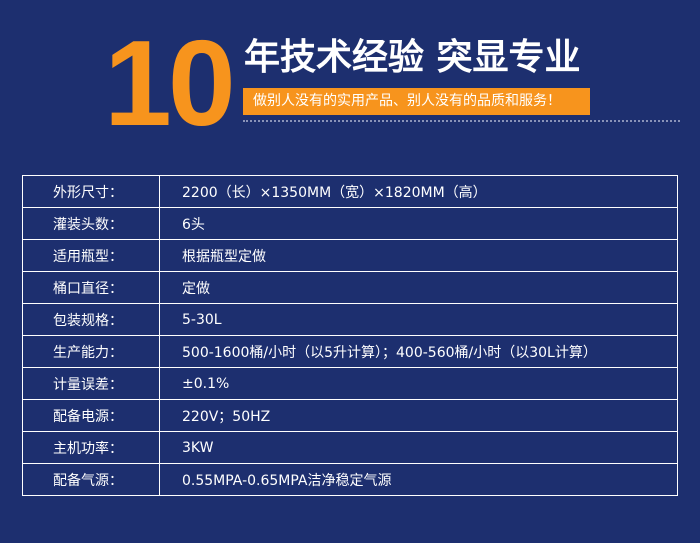 This screenshot has height=543, width=700. Describe the element at coordinates (418, 415) in the screenshot. I see `spec-value: 220V；50HZ` at that location.